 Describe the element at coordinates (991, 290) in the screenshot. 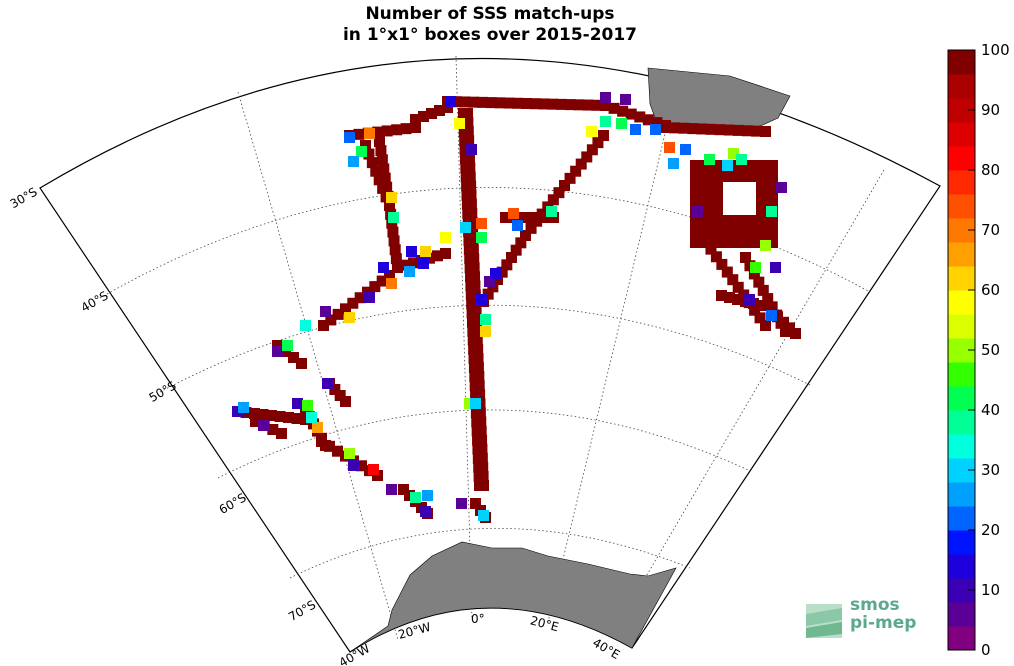

I see `colorbar-tick-label: 60` at that location.